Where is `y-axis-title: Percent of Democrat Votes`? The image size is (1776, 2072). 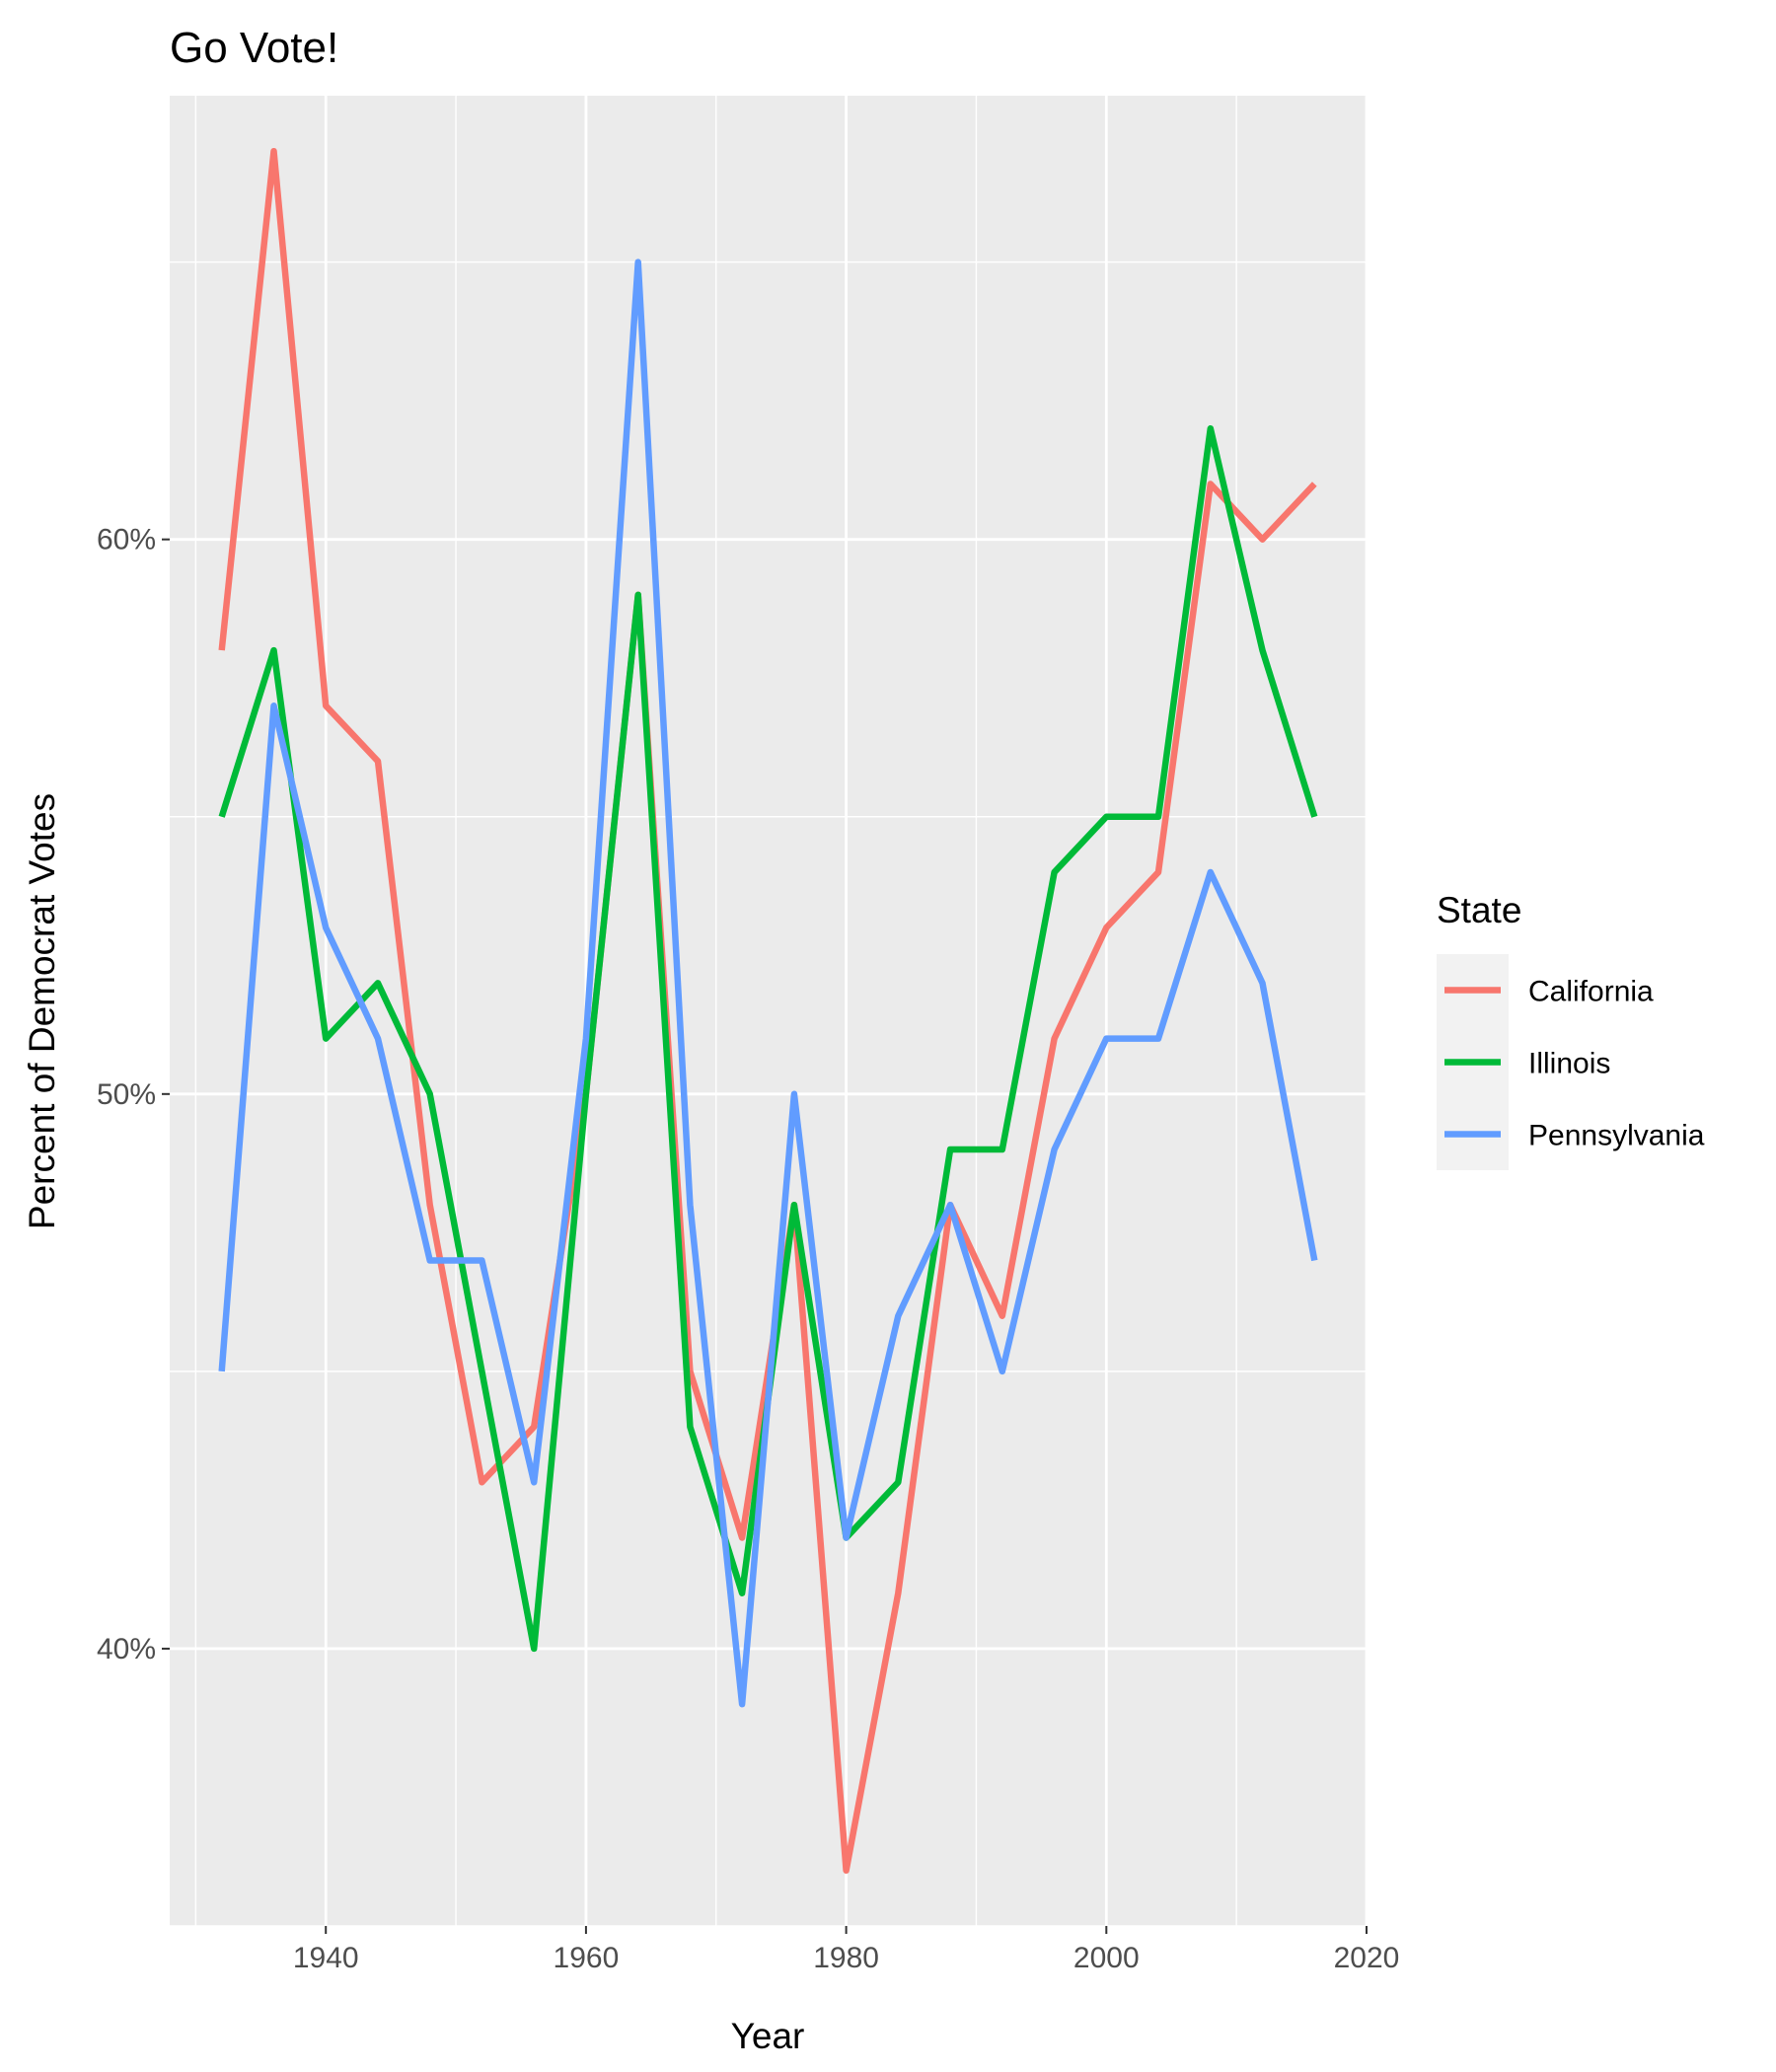 y-axis-title: Percent of Democrat Votes is located at coordinates (42, 1011).